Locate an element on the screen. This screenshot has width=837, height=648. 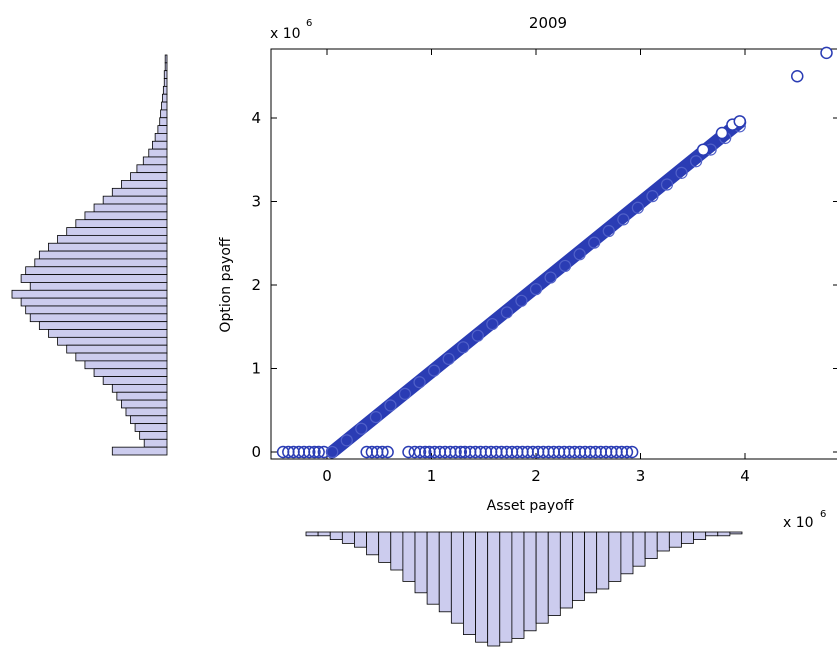
y-tick-label: 3 is located at coordinates (256, 202).